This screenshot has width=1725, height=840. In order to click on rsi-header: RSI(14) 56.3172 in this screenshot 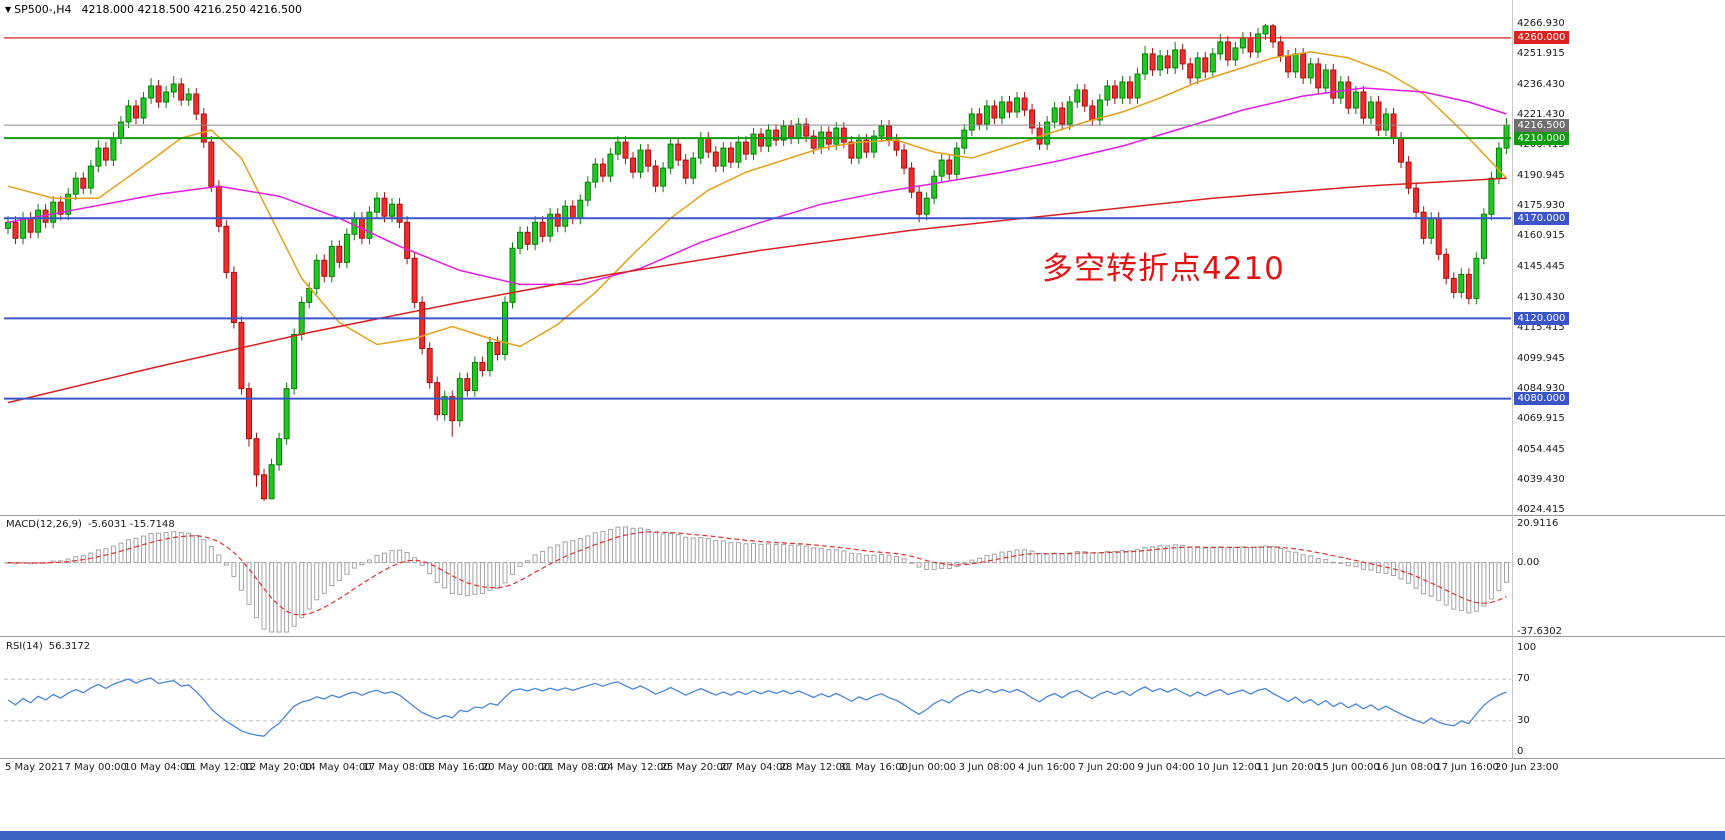, I will do `click(48, 646)`.